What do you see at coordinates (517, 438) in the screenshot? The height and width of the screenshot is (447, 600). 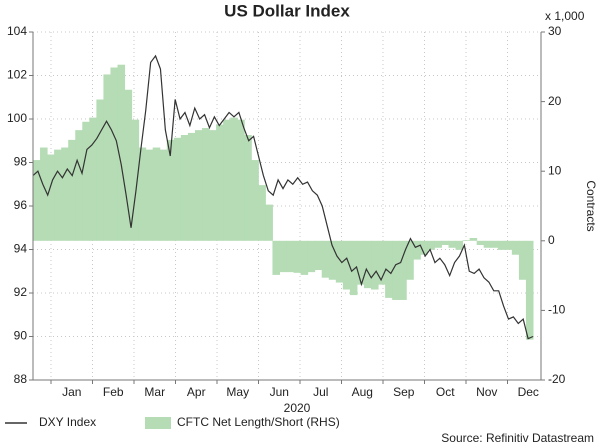 I see `source: Source: Refinitiv Datastream` at bounding box center [517, 438].